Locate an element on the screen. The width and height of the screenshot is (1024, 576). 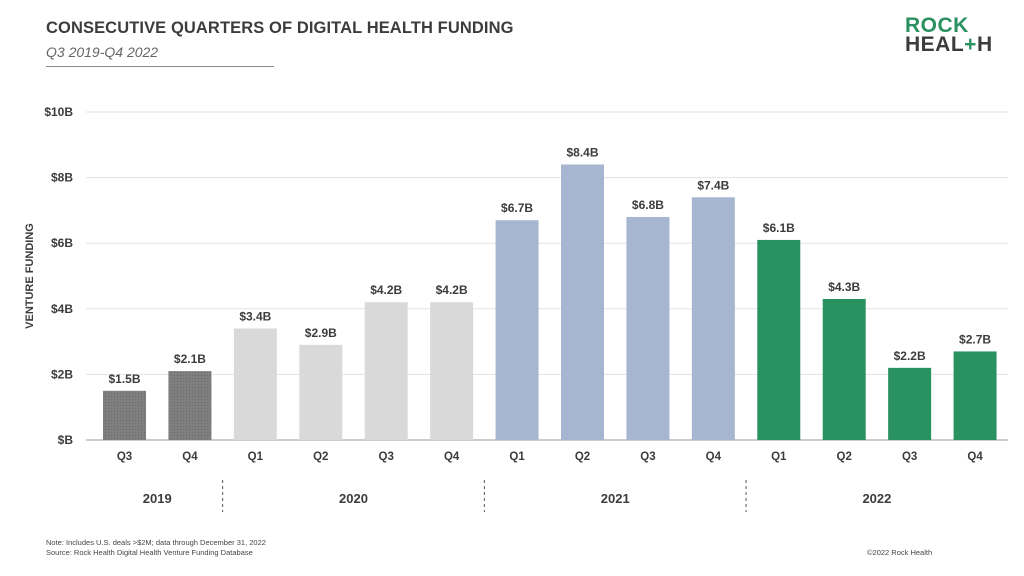
year-label: 2019 is located at coordinates (157, 498).